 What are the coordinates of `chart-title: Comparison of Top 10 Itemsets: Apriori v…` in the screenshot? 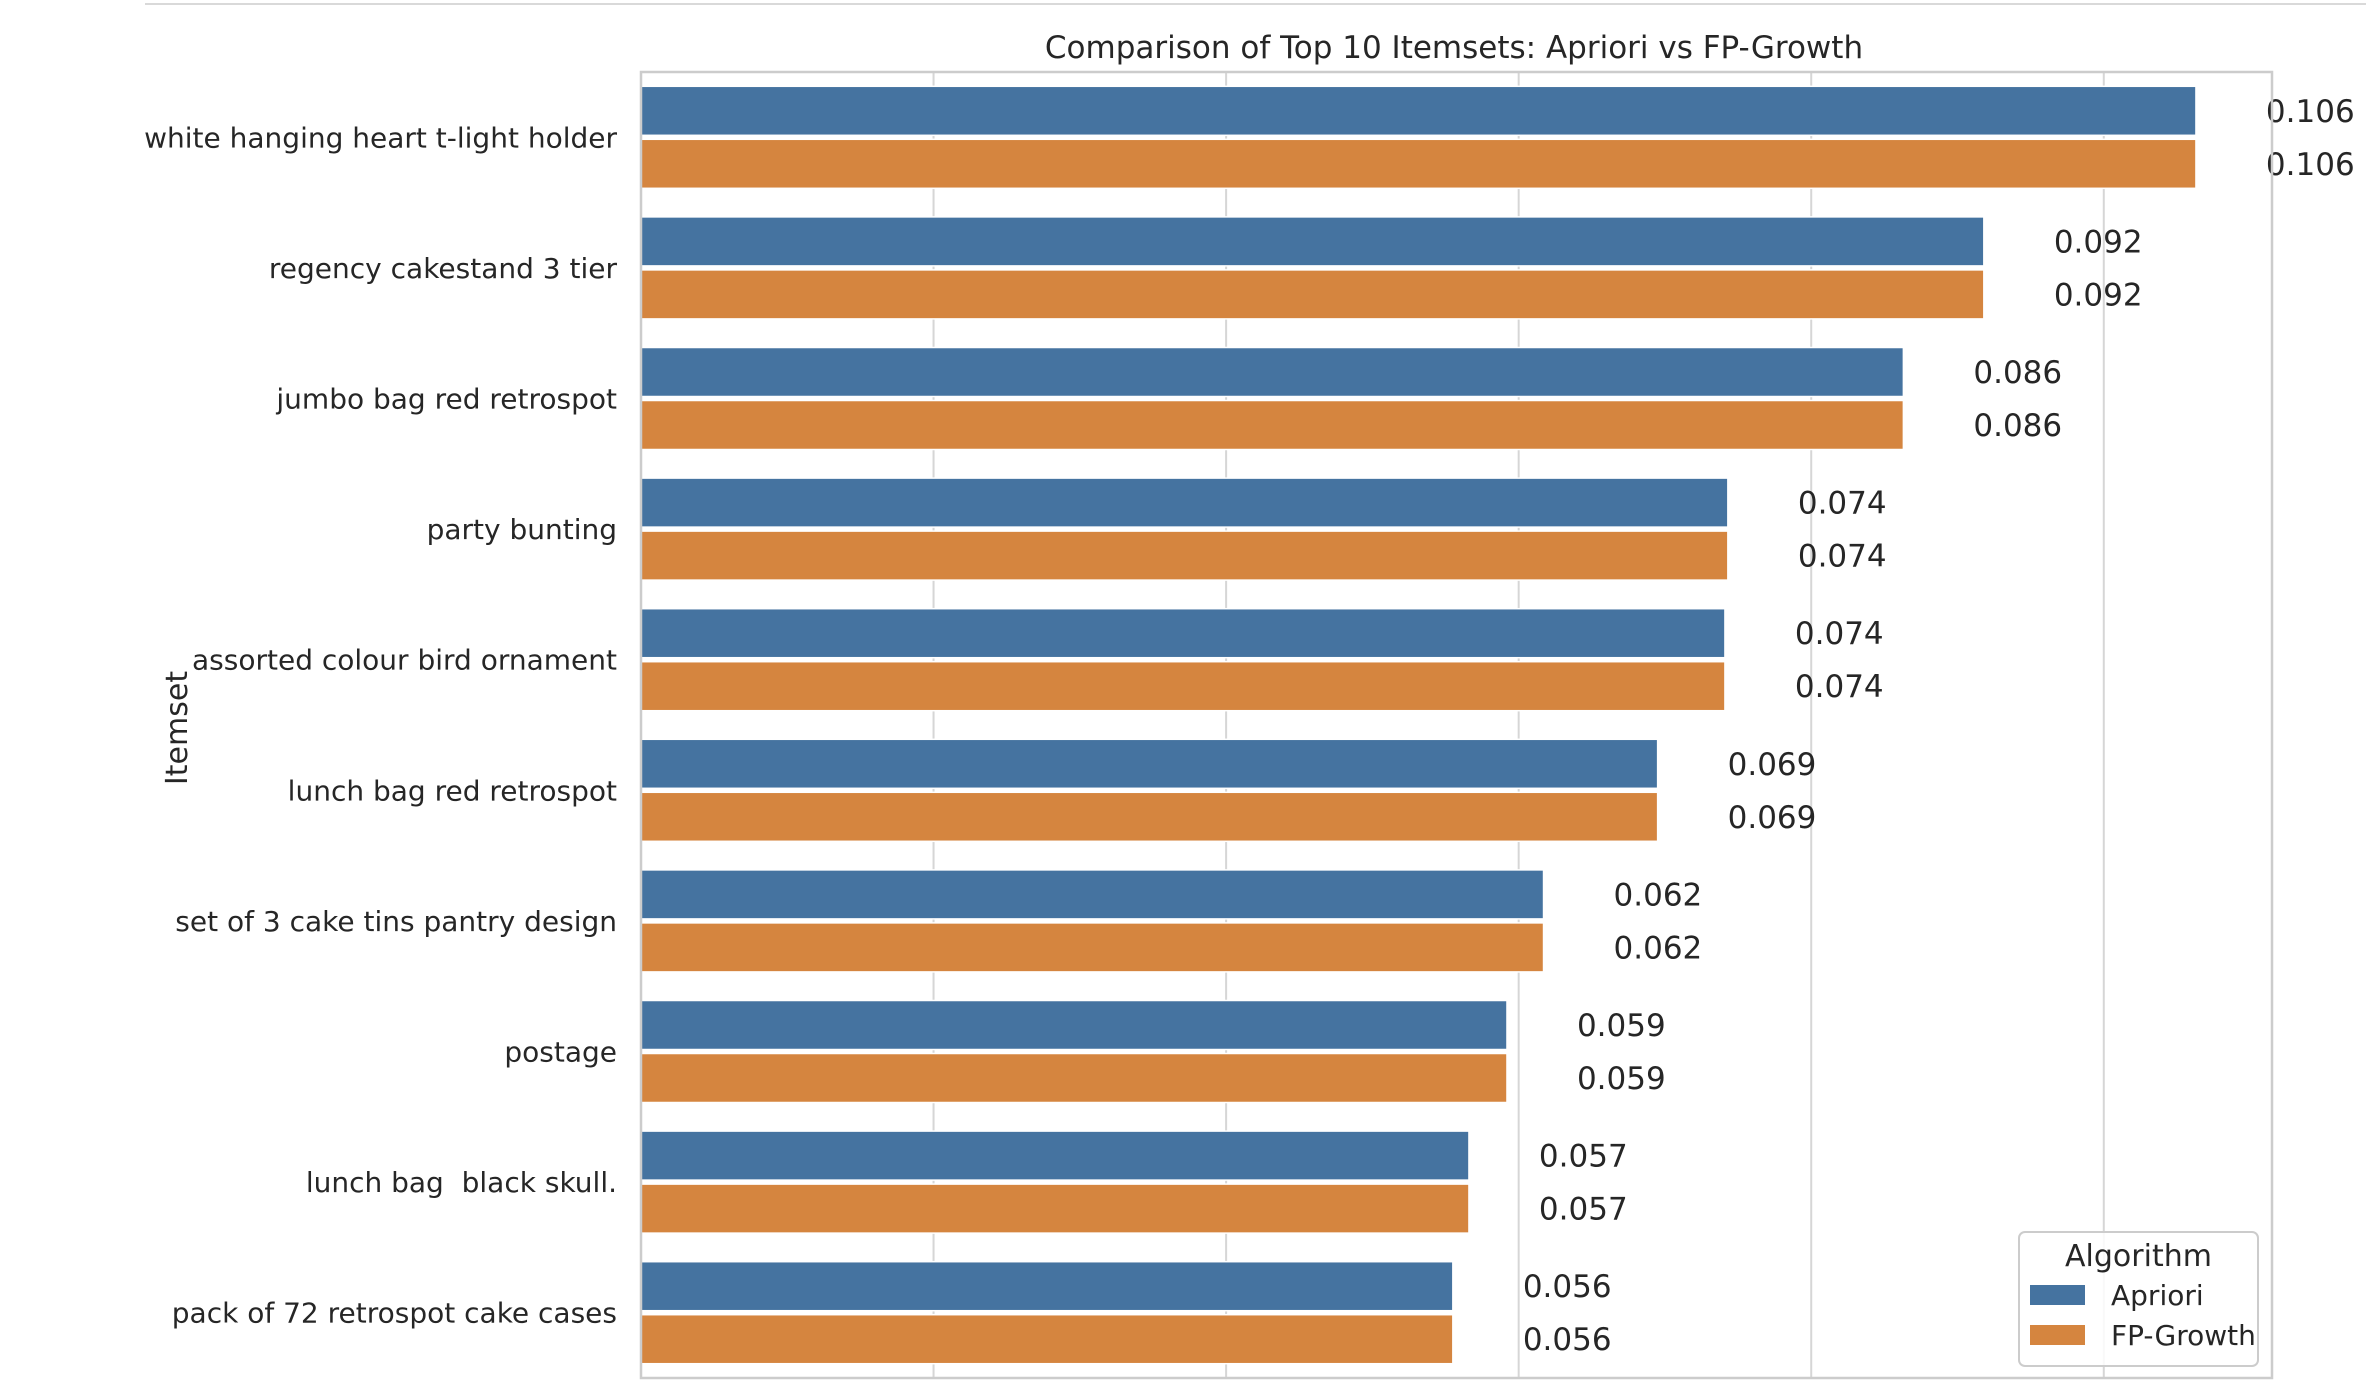 It's located at (1454, 48).